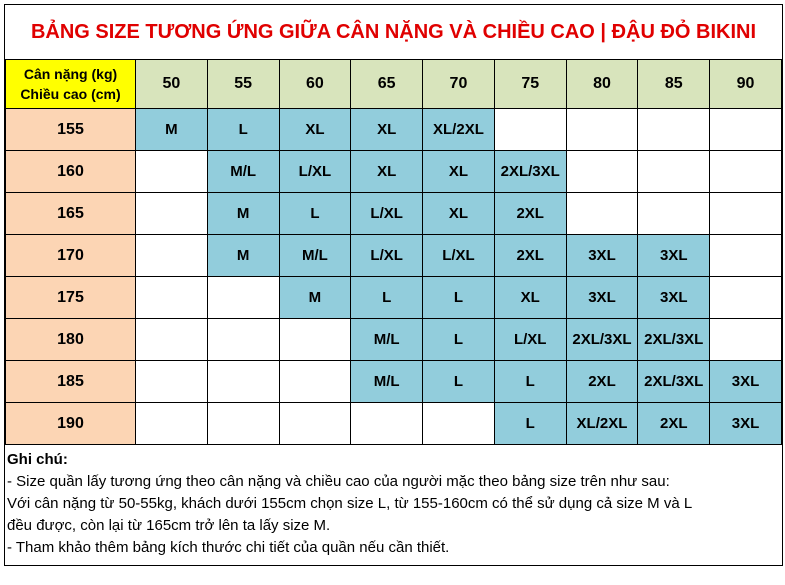 The width and height of the screenshot is (785, 585). Describe the element at coordinates (387, 84) in the screenshot. I see `weight-header: 65` at that location.